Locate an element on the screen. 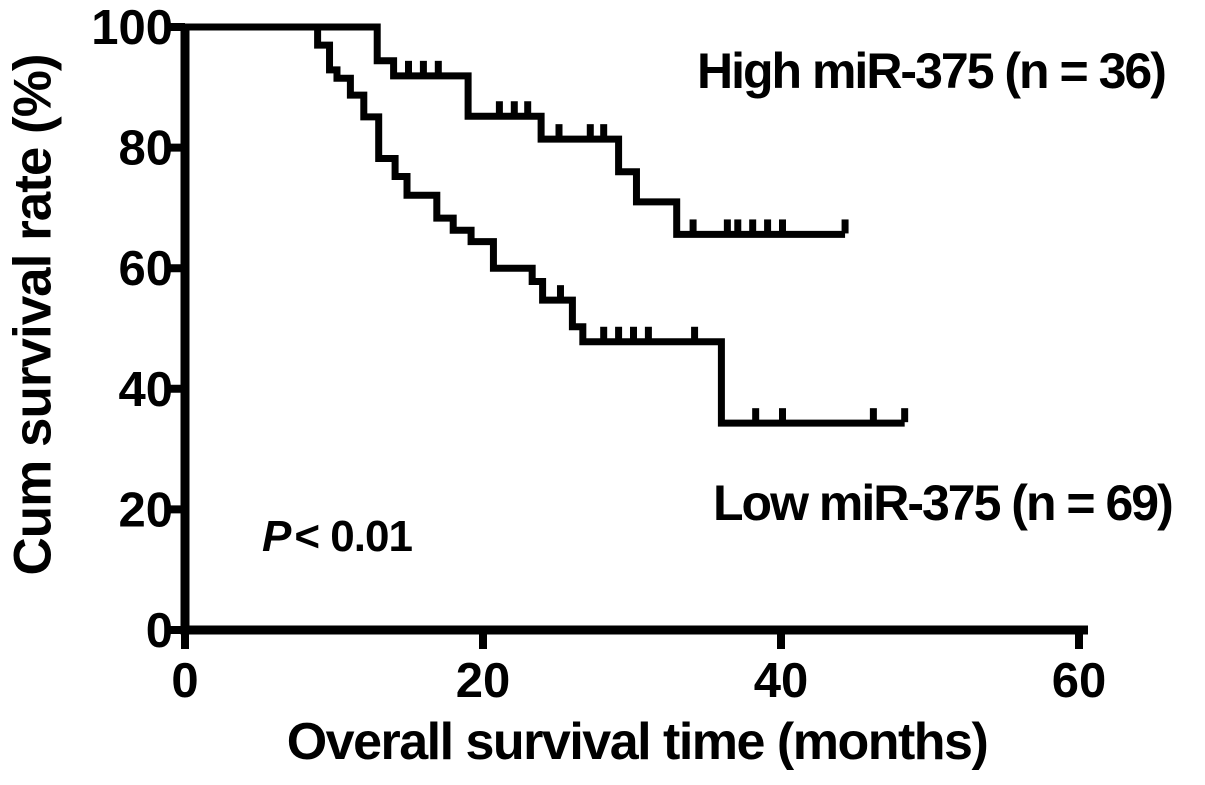 The width and height of the screenshot is (1205, 785). p-value-text: < 0.01 is located at coordinates (353, 536).